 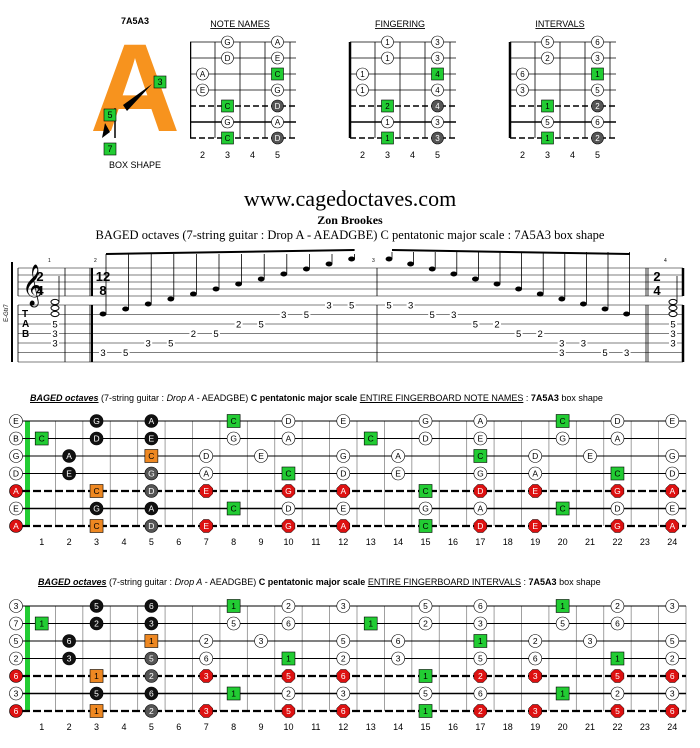 What do you see at coordinates (373, 261) in the screenshot?
I see `measure-number: 3` at bounding box center [373, 261].